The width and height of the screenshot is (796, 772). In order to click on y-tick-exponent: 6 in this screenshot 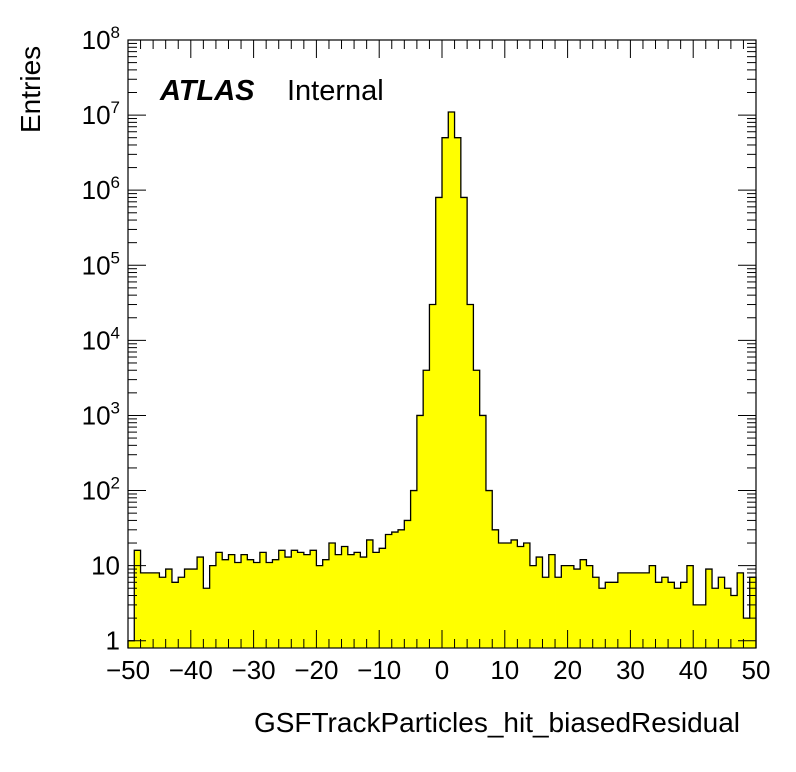, I will do `click(115, 182)`.